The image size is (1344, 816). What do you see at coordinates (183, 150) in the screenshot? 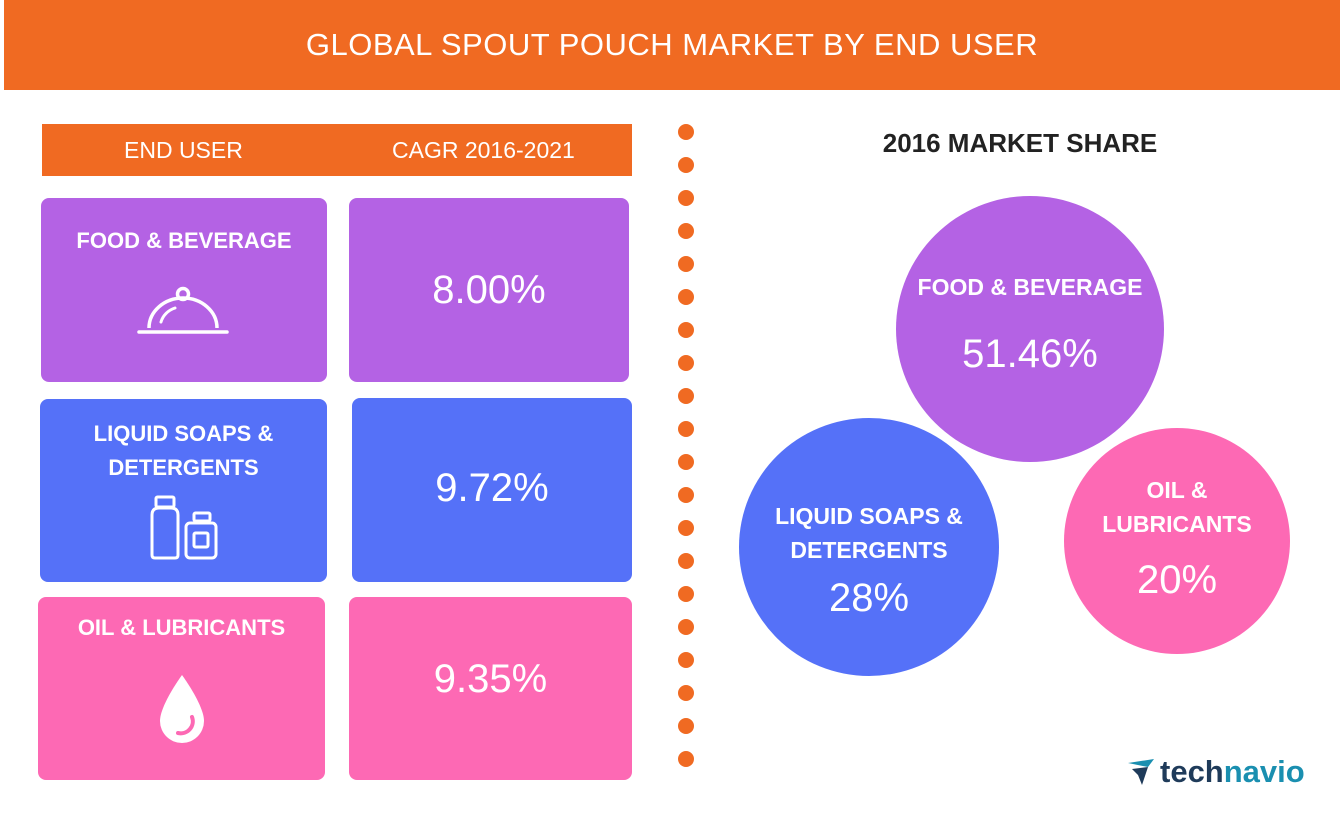
I see `end-user-column-header: END USER` at bounding box center [183, 150].